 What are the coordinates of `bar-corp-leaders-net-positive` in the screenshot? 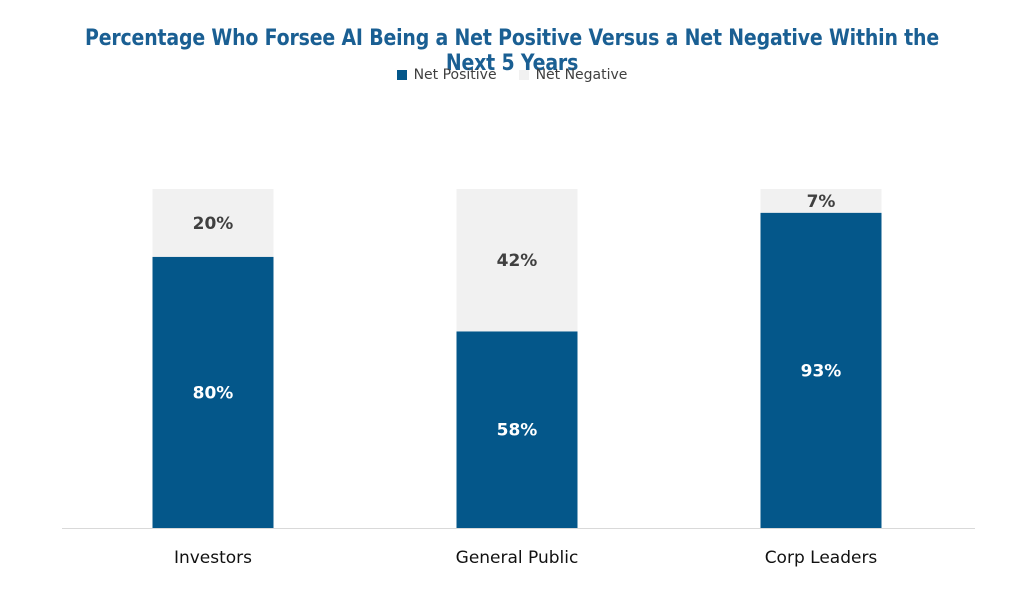 It's located at (821, 370).